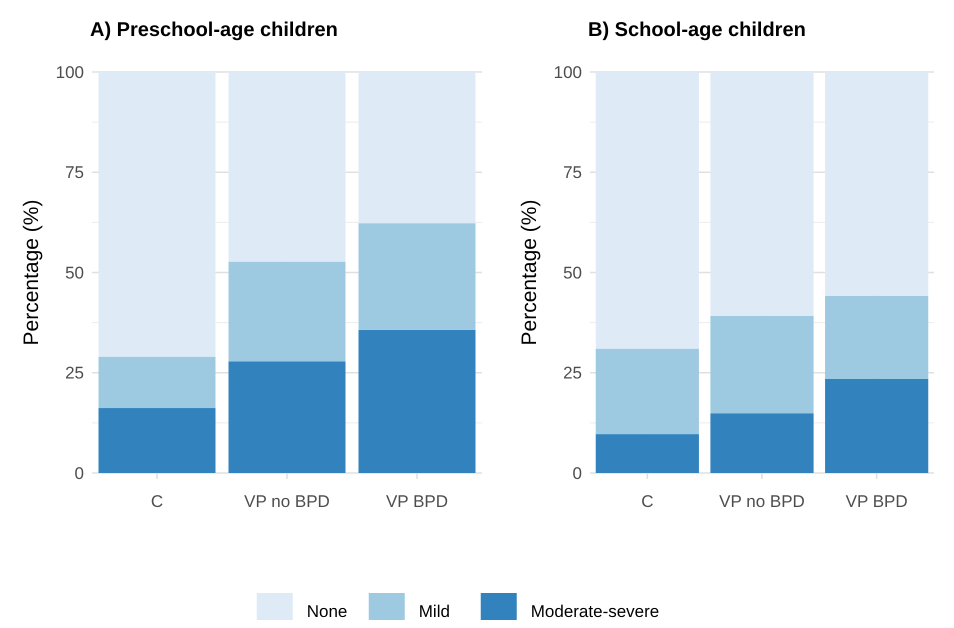 Image resolution: width=954 pixels, height=628 pixels. Describe the element at coordinates (595, 611) in the screenshot. I see `legend-label: Moderate-severe` at that location.